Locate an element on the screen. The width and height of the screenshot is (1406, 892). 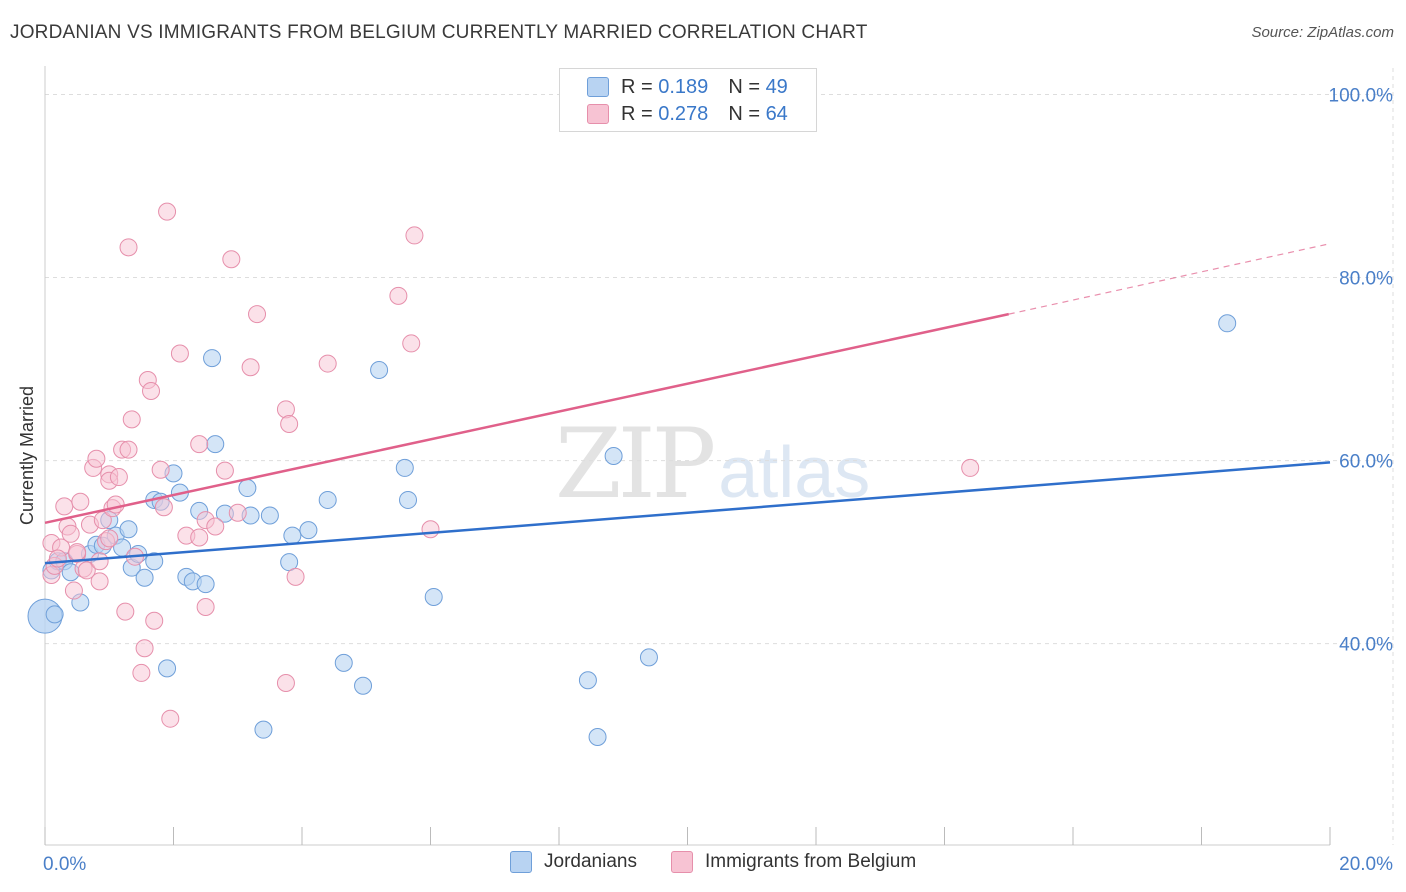
legend-row-belgium: R = 0.278 N = 64 is located at coordinates (687, 114).